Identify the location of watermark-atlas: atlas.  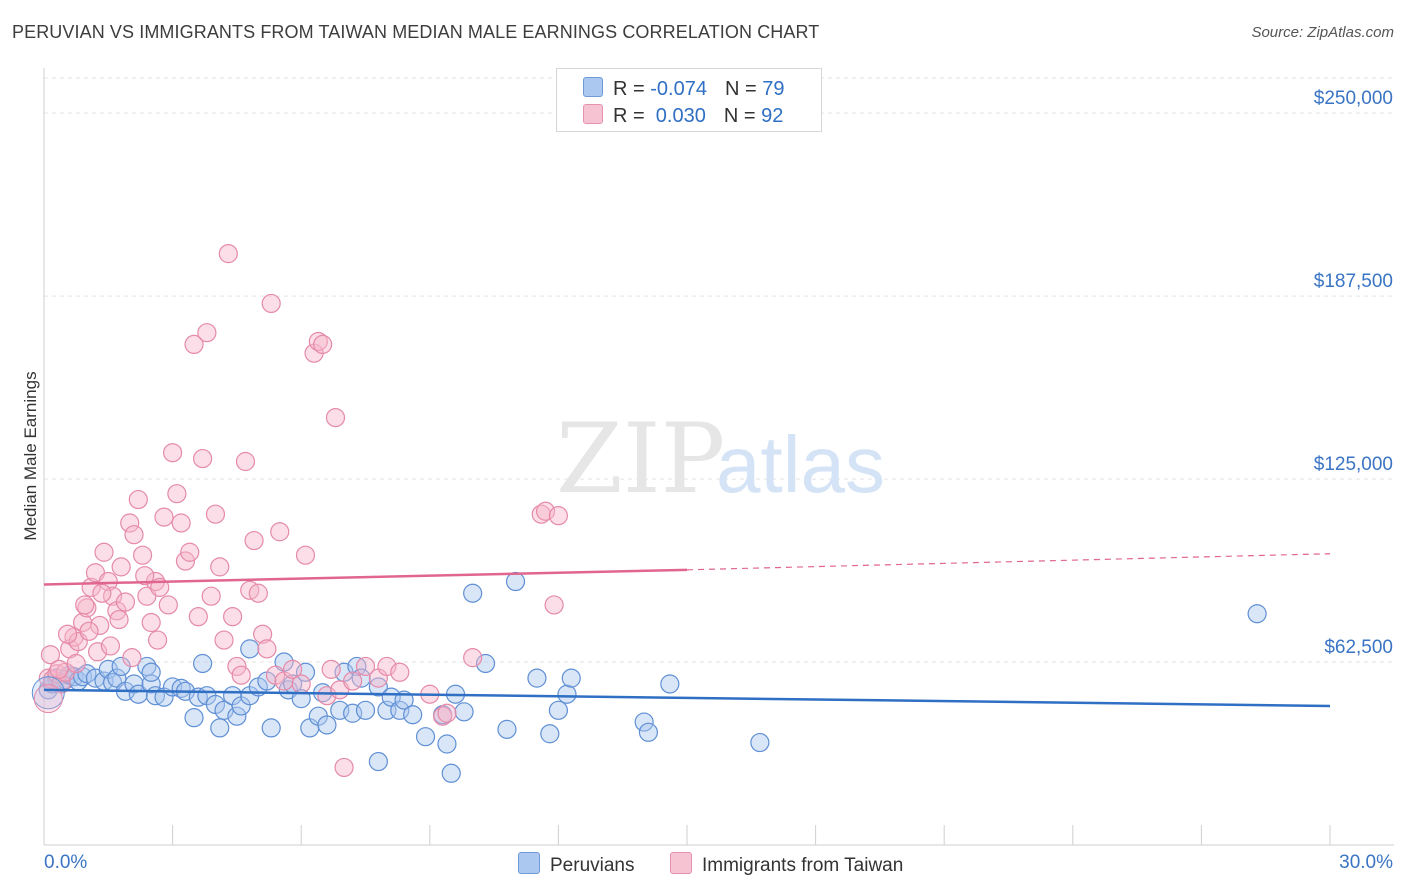
(800, 464).